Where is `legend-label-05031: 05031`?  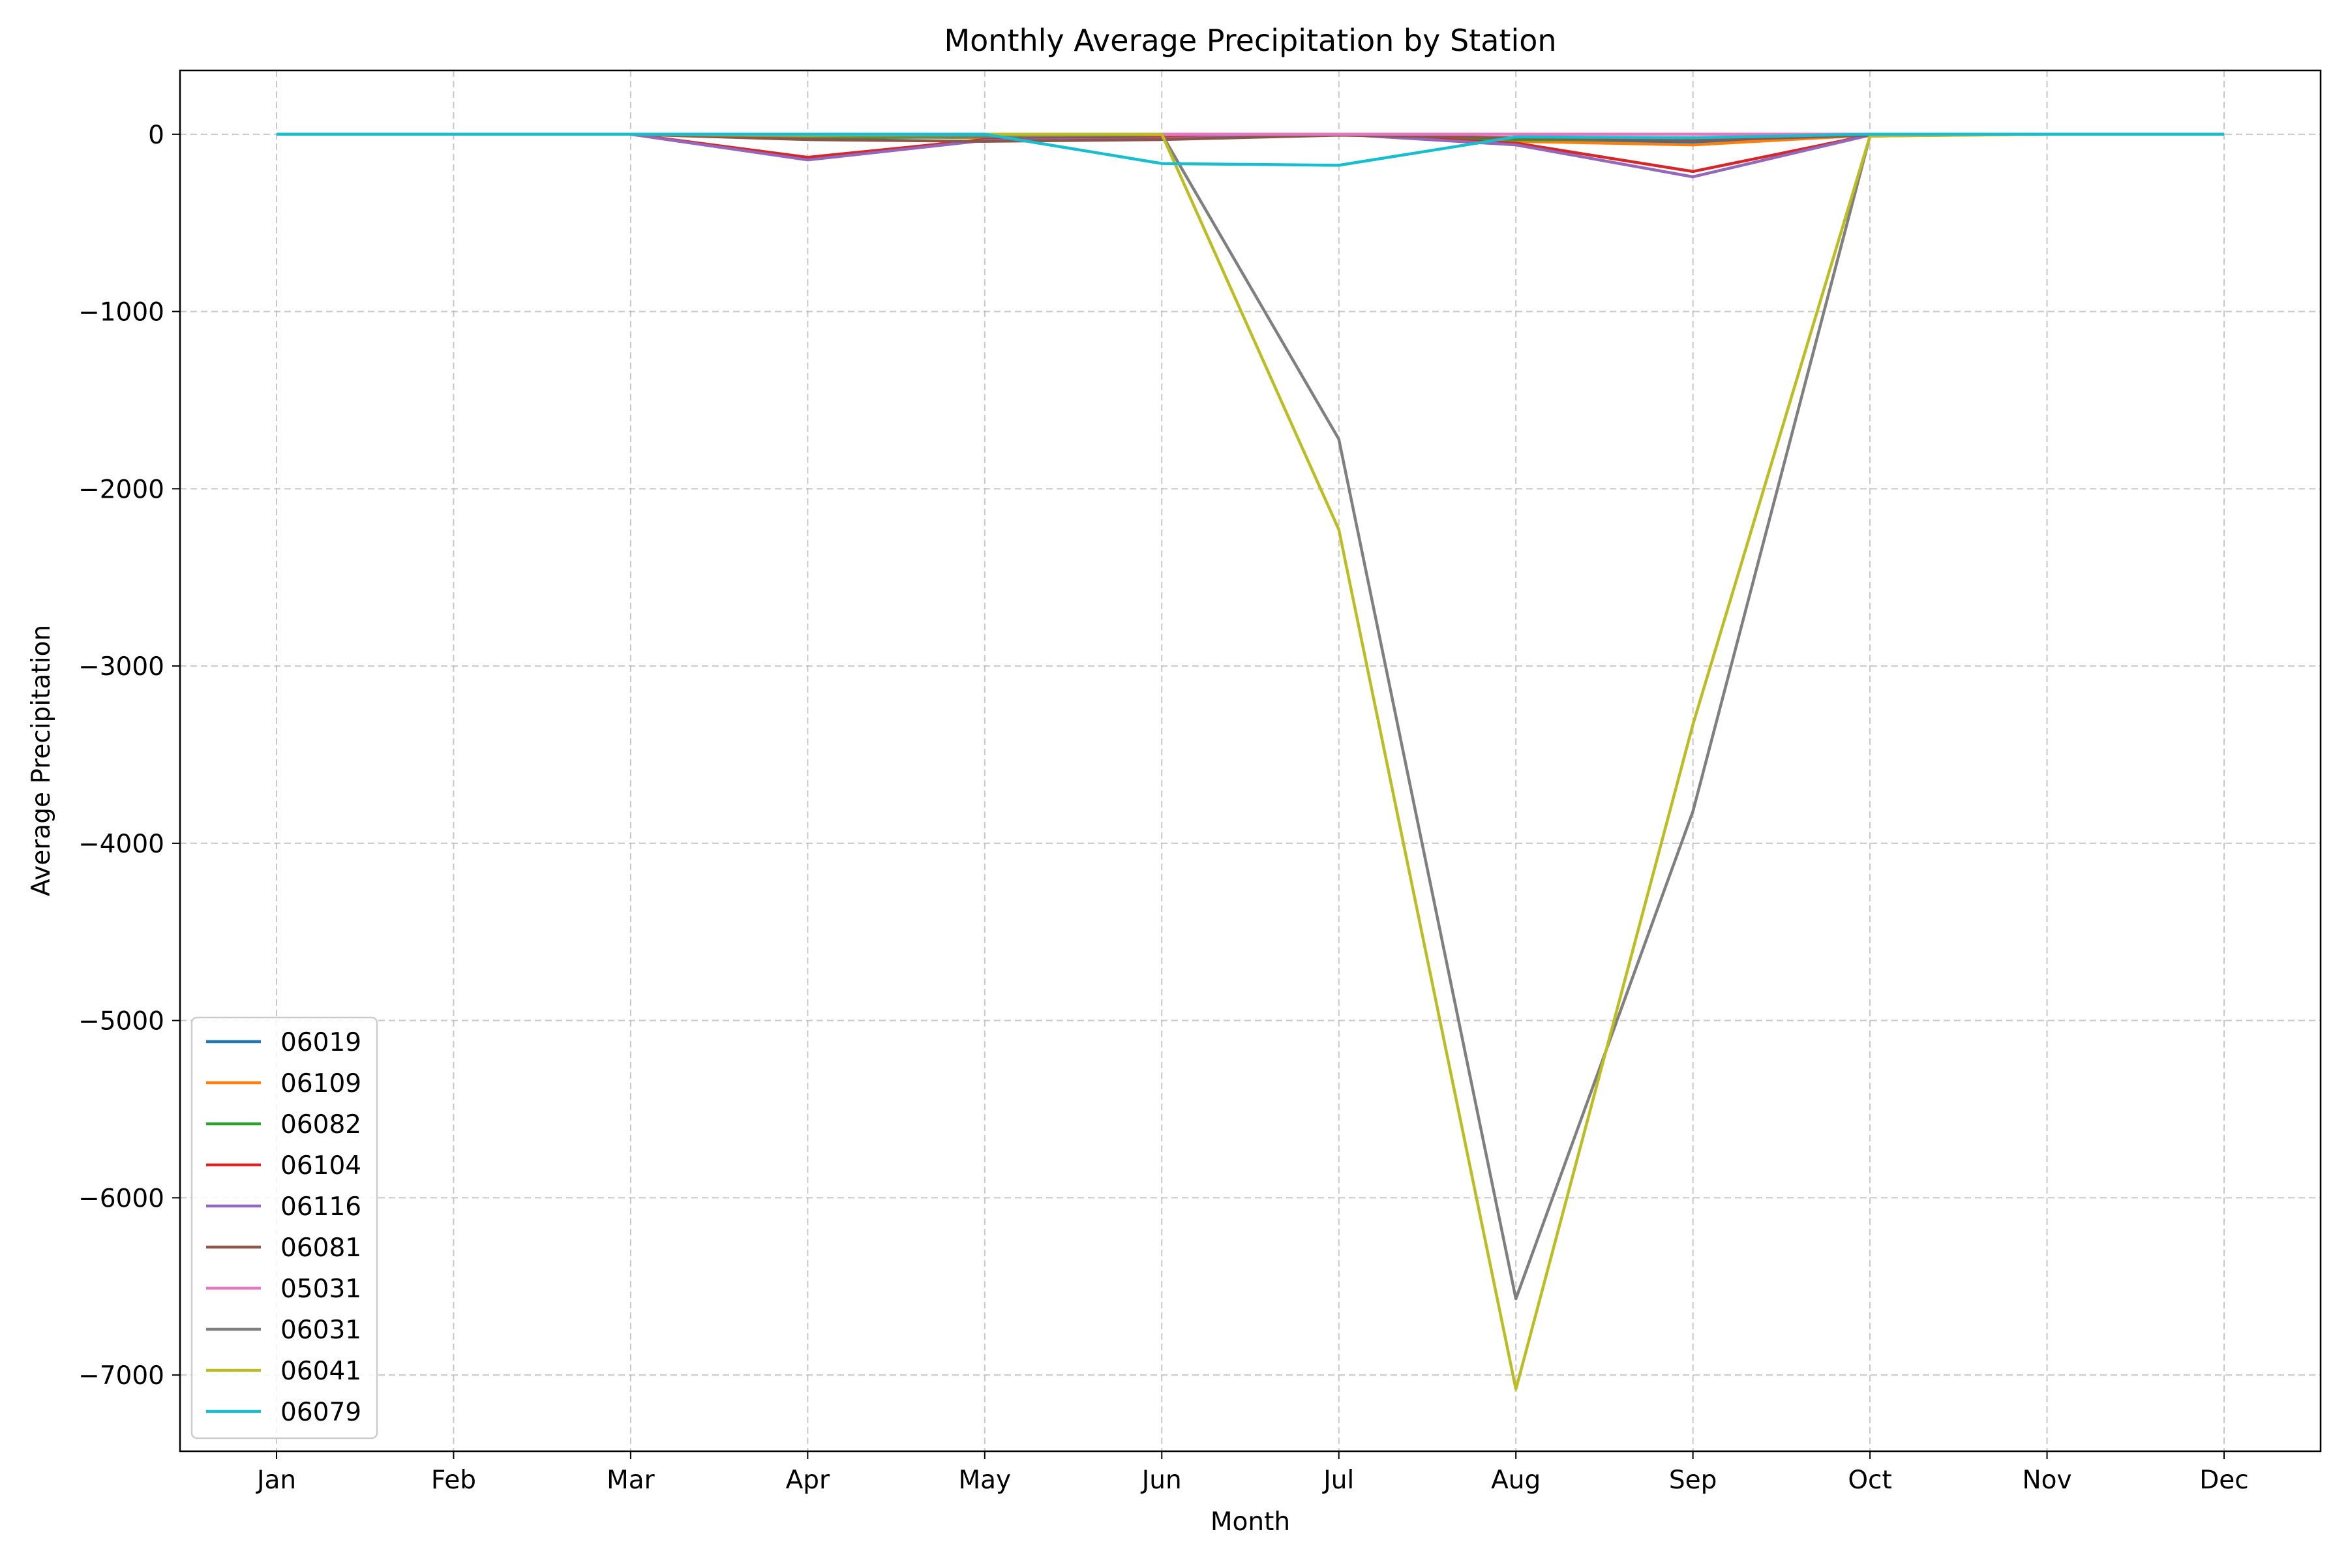 legend-label-05031: 05031 is located at coordinates (320, 1289).